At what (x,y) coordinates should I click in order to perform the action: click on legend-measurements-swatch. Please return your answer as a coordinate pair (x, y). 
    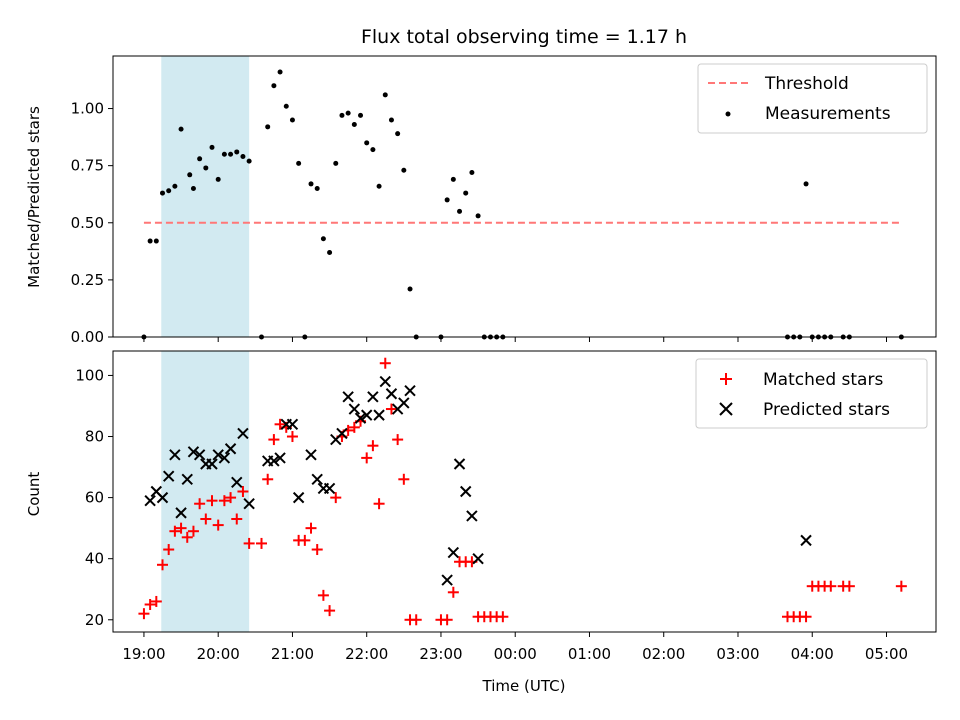
    Looking at the image, I should click on (728, 114).